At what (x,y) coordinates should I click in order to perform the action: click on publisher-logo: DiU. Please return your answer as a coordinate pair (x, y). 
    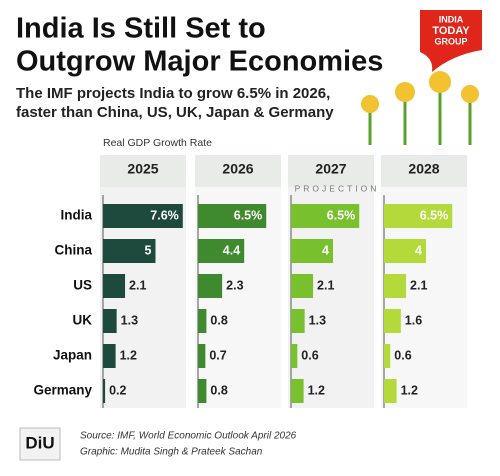
    Looking at the image, I should click on (40, 444).